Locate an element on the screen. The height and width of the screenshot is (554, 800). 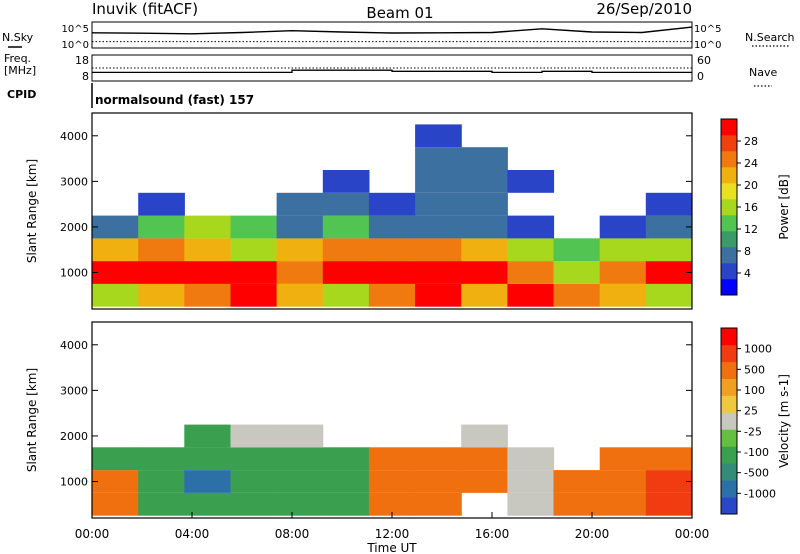
x-tick-label: 12:00 is located at coordinates (392, 534).